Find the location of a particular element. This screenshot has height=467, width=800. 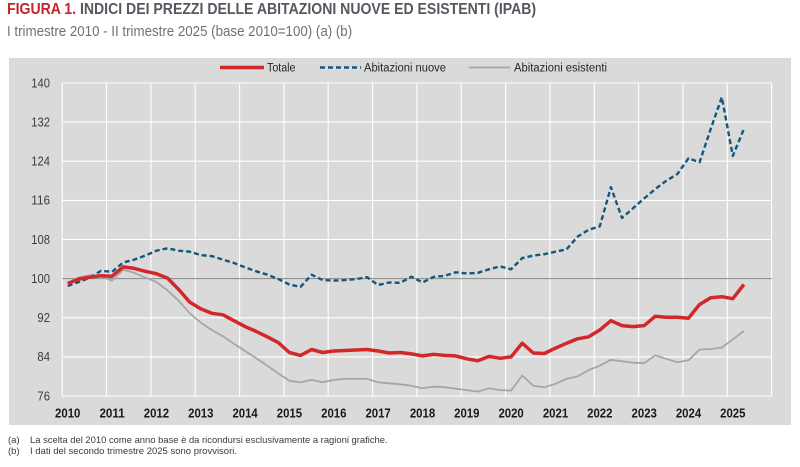

svg-text: 108 is located at coordinates (40, 240).